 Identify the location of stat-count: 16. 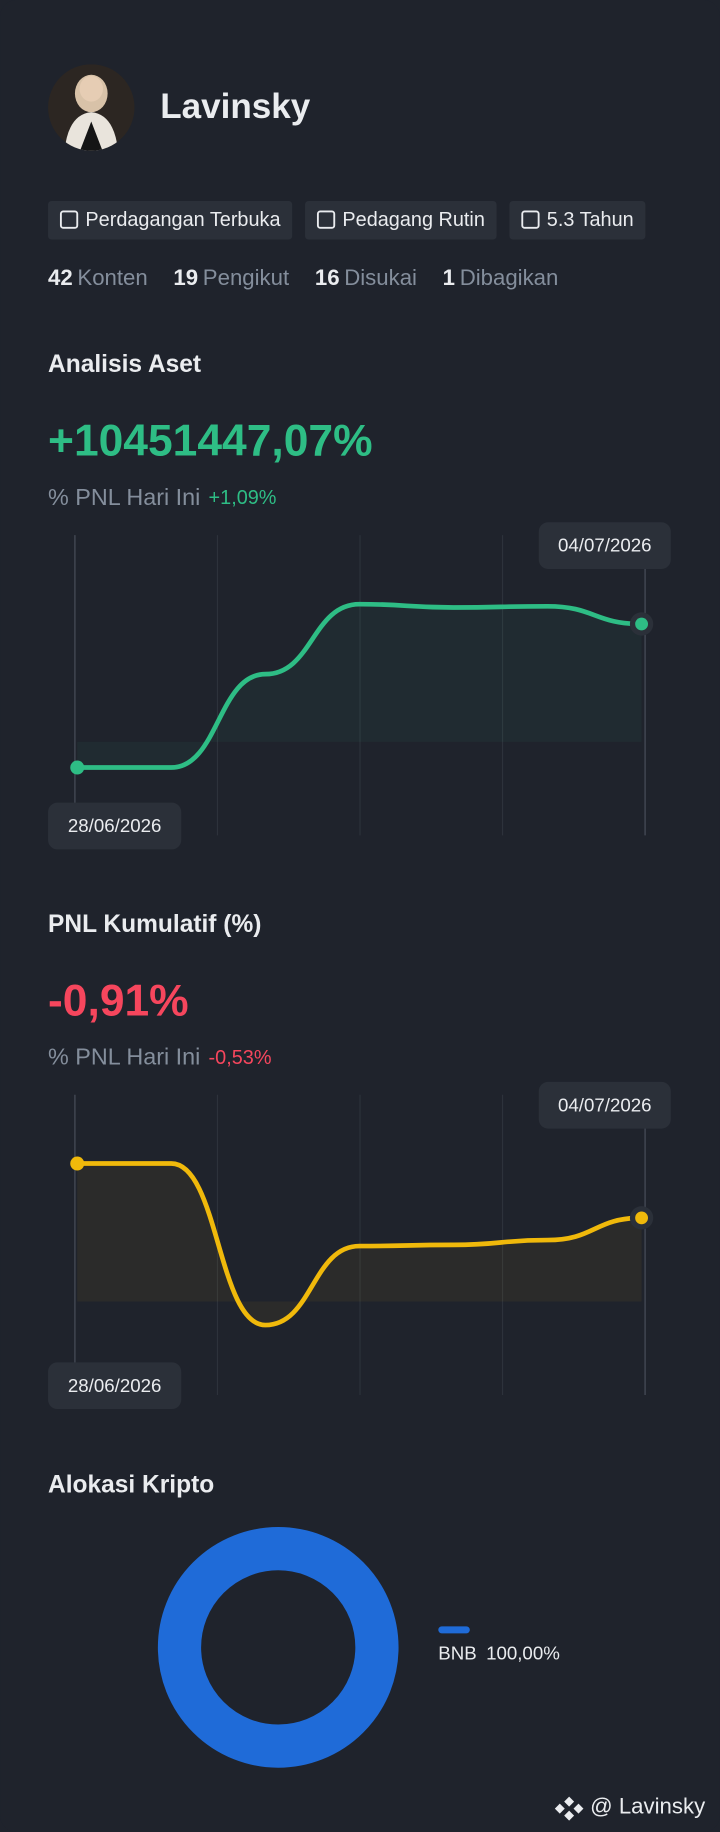
(327, 277).